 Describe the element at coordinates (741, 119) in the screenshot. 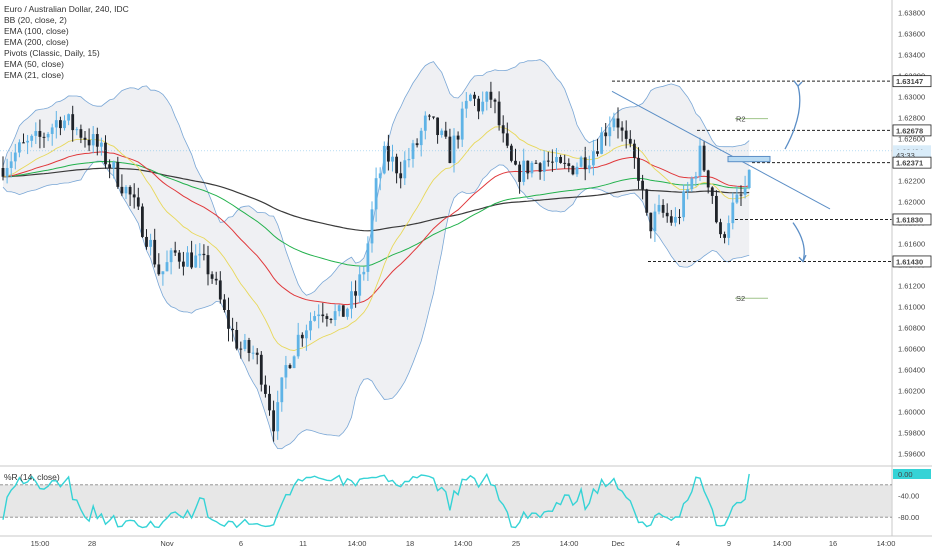

I see `pivot-r2-label: R2` at that location.